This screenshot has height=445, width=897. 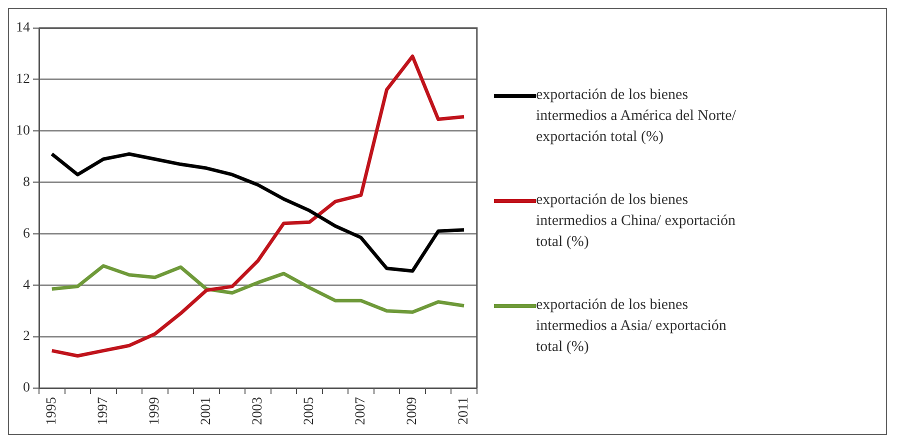 What do you see at coordinates (206, 410) in the screenshot?
I see `x-tick-label: 2001` at bounding box center [206, 410].